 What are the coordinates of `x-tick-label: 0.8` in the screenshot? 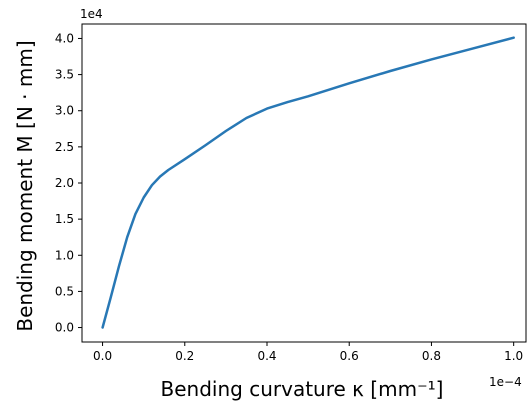 It's located at (431, 356).